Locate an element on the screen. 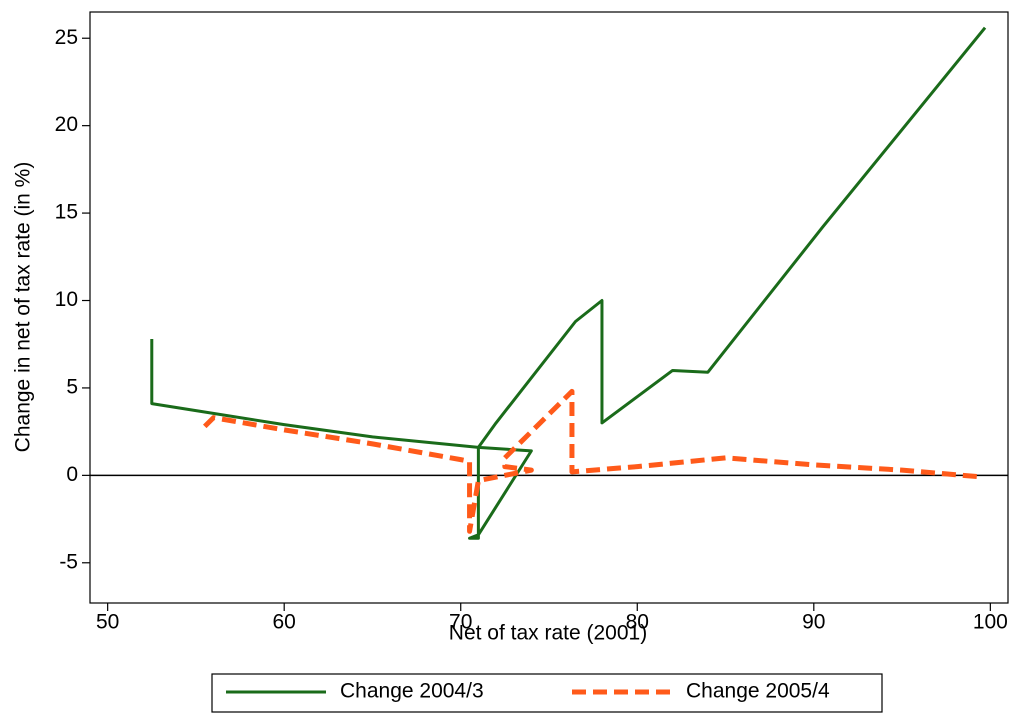 Image resolution: width=1016 pixels, height=718 pixels. legend-label: Change 2004/3 is located at coordinates (412, 691).